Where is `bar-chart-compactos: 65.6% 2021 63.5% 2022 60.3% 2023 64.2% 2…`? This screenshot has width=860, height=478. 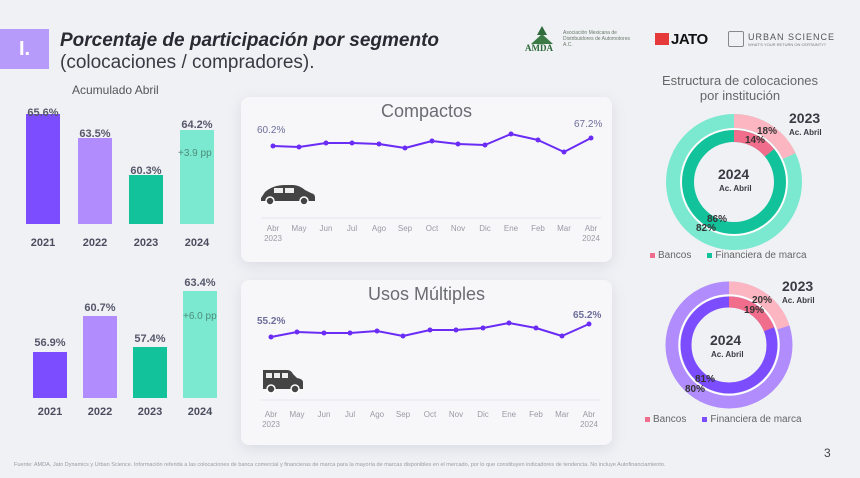
bar-chart-compactos: 65.6% 2021 63.5% 2022 60.3% 2023 64.2% 2… is located at coordinates (120, 175).